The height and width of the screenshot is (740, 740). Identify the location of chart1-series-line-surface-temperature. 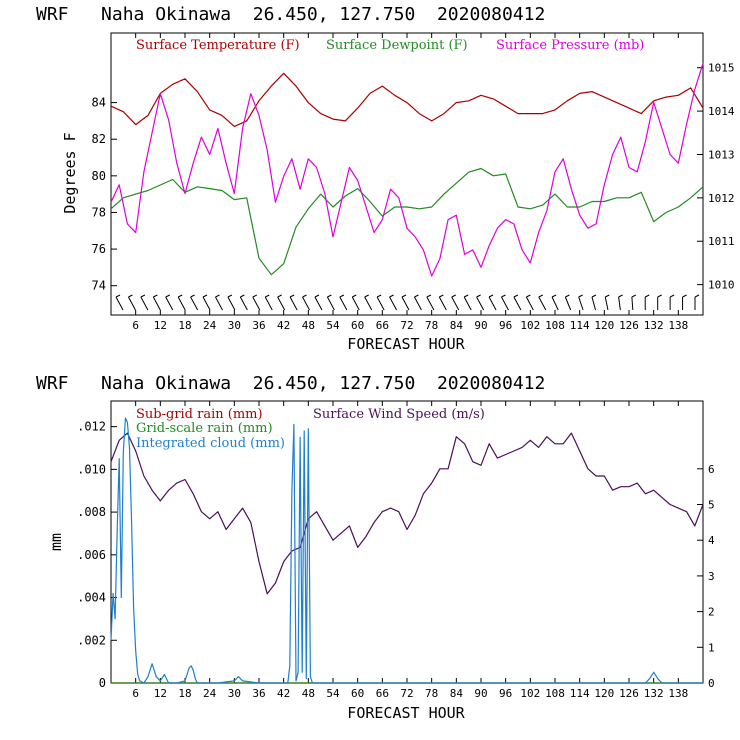
(407, 100).